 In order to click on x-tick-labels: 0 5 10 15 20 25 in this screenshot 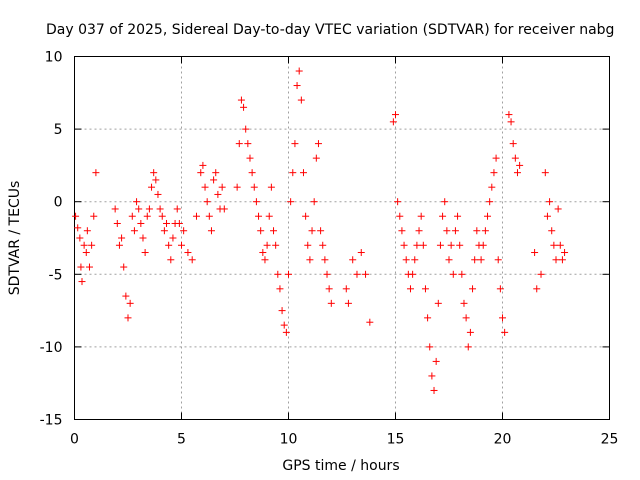, I will do `click(344, 440)`.